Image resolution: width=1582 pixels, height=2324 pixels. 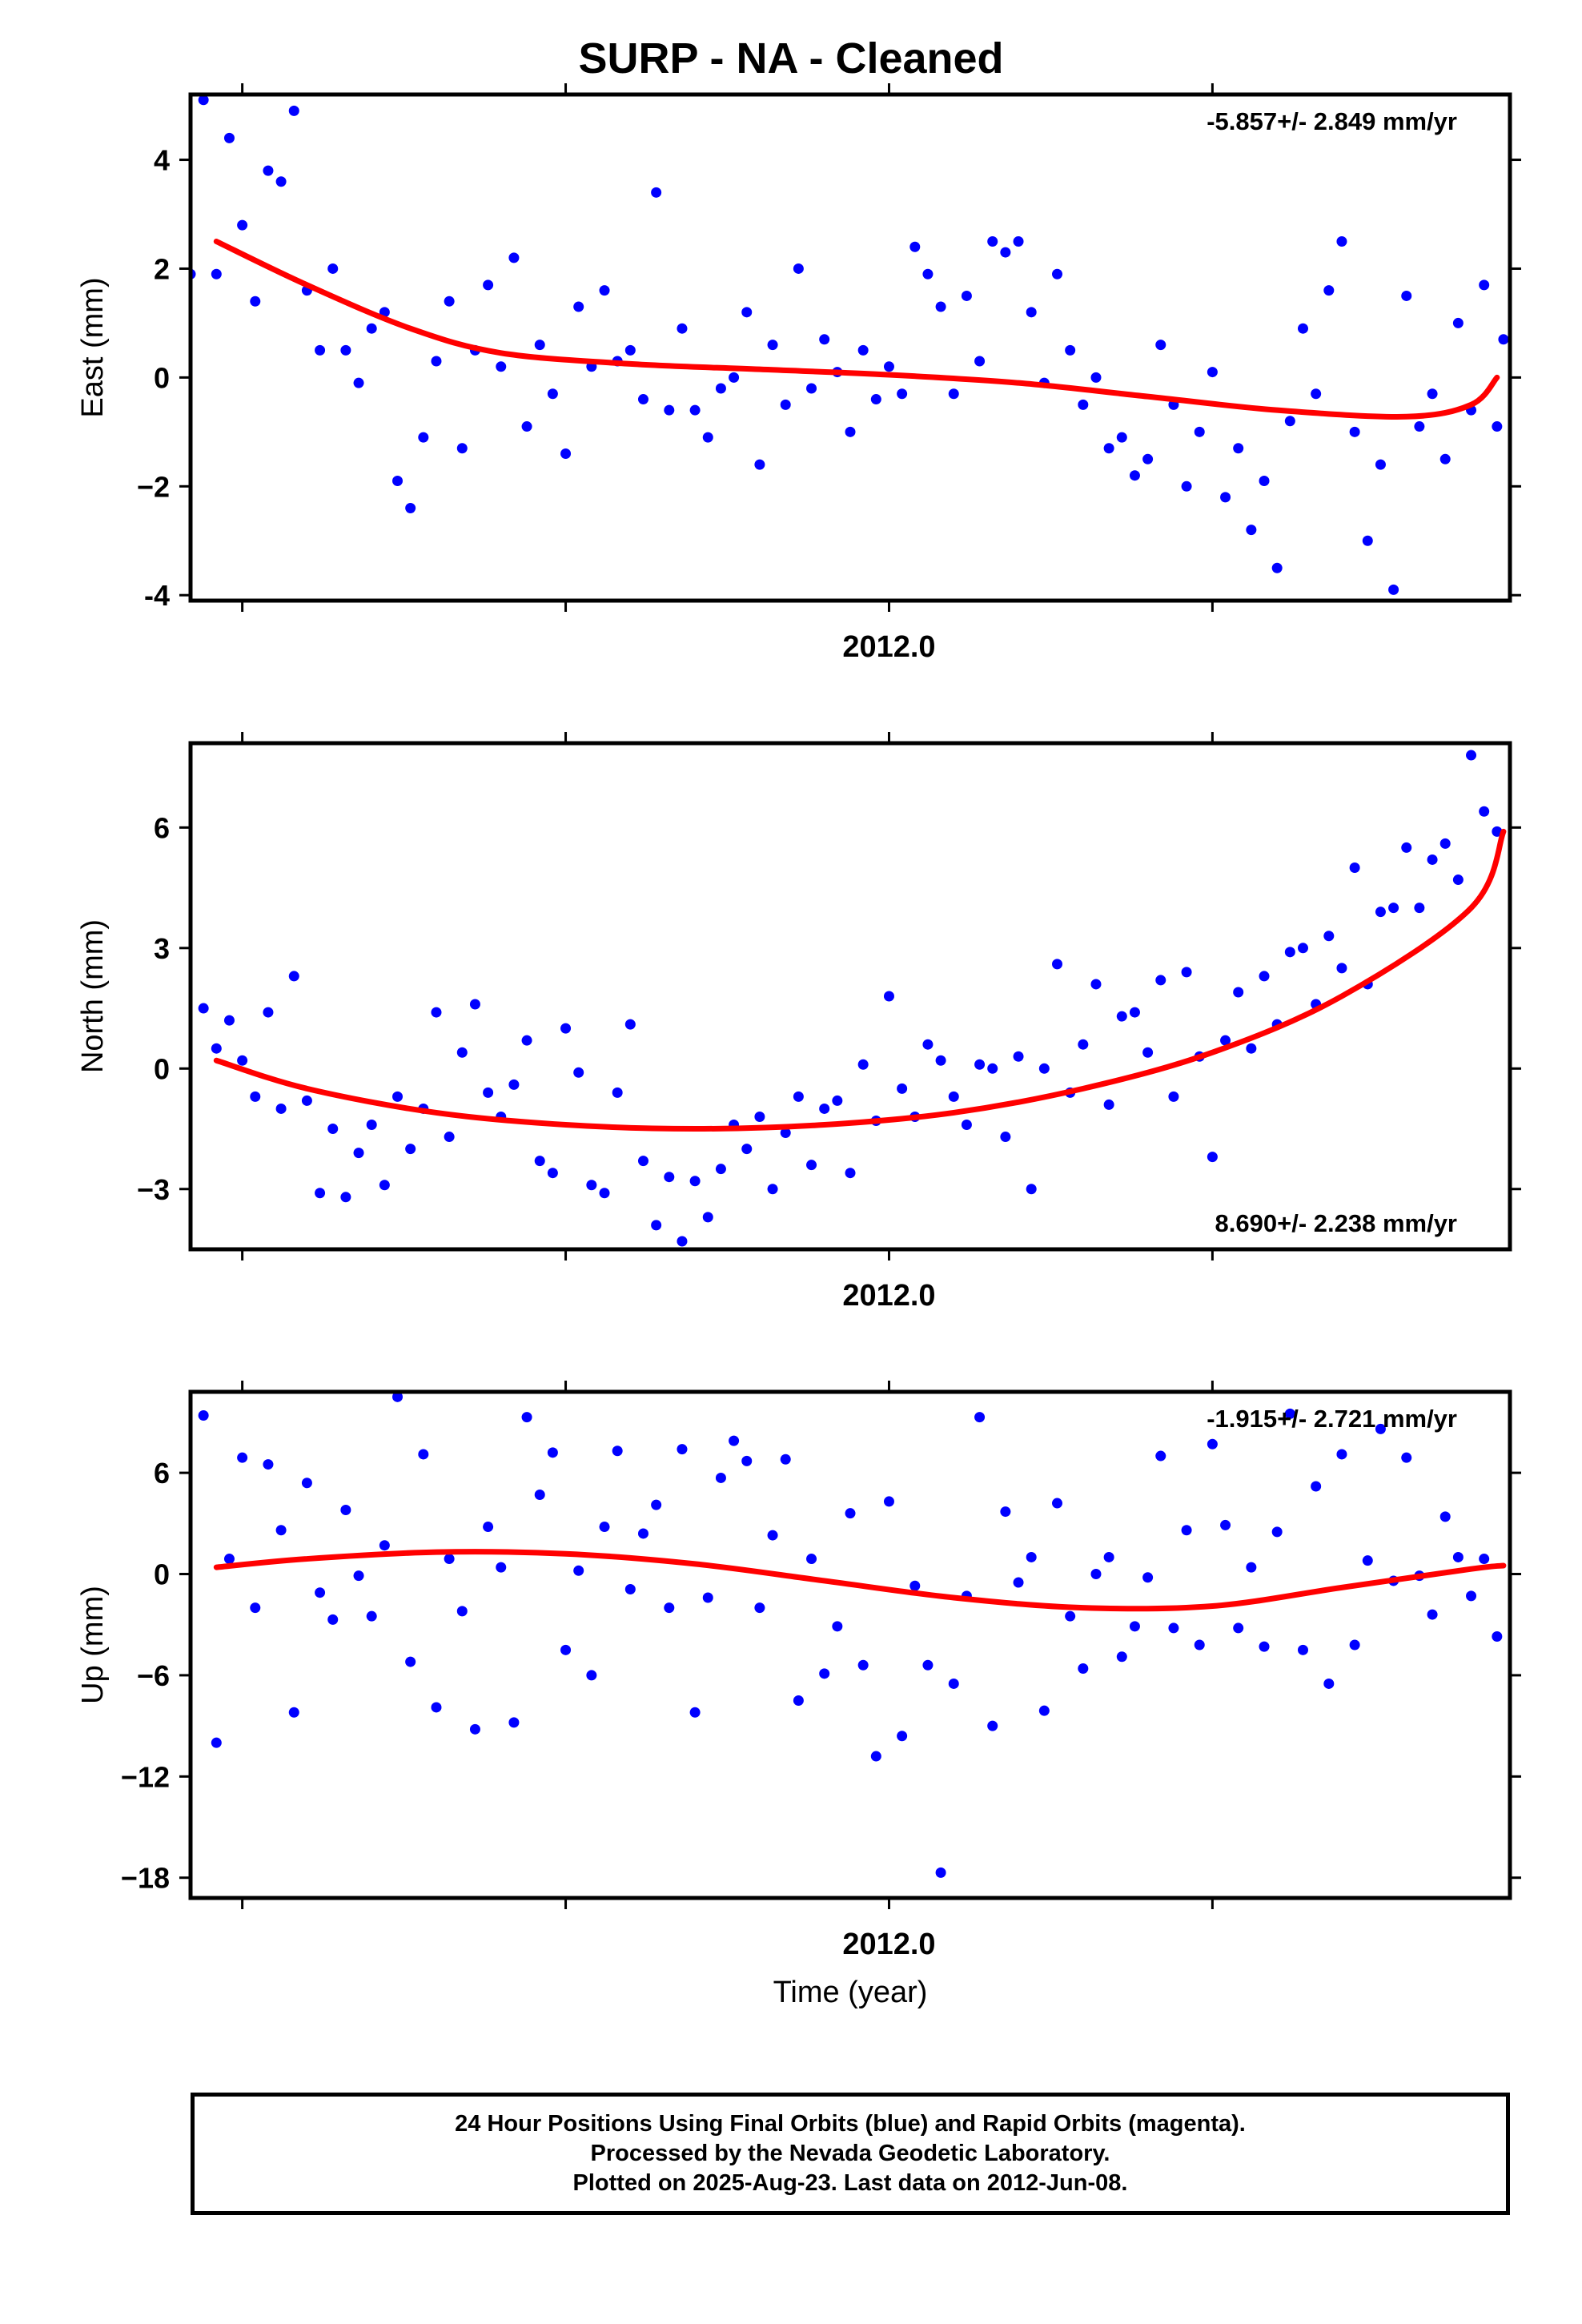 What do you see at coordinates (888, 647) in the screenshot?
I see `x-tick-label: 2012.0` at bounding box center [888, 647].